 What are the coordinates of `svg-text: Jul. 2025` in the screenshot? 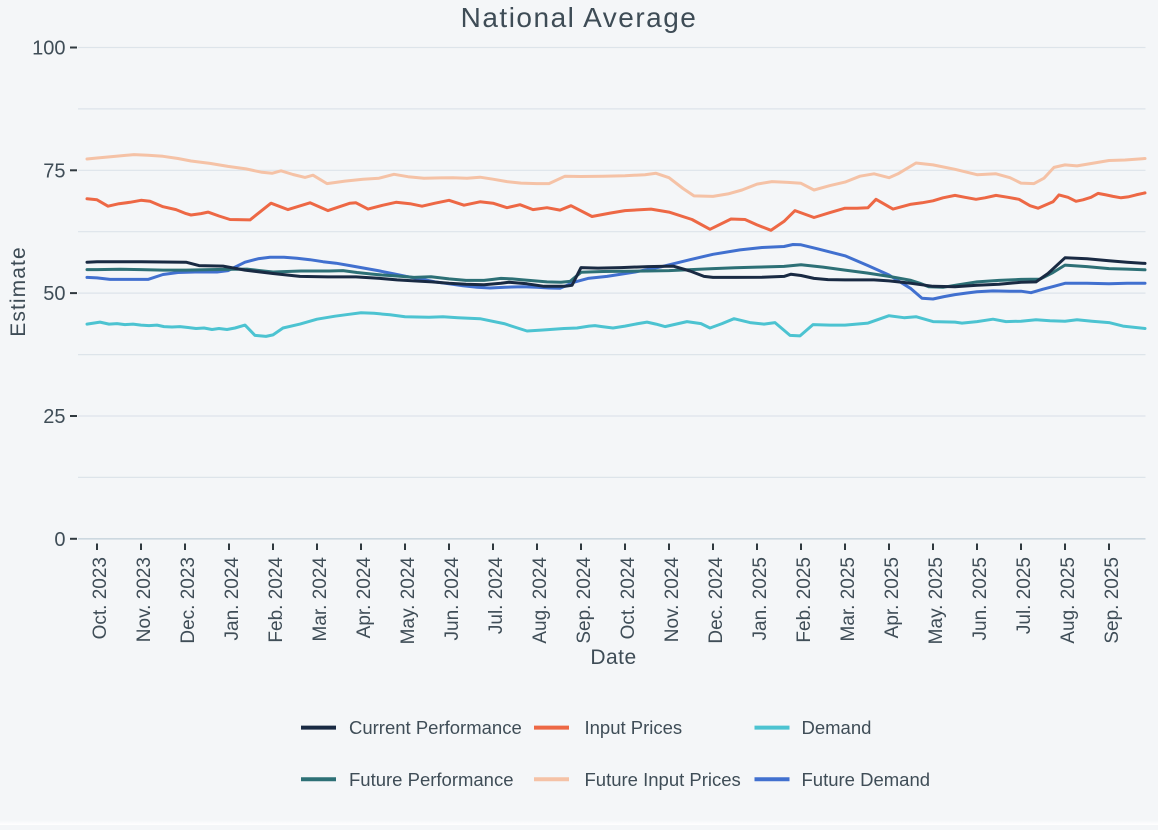 It's located at (1024, 595).